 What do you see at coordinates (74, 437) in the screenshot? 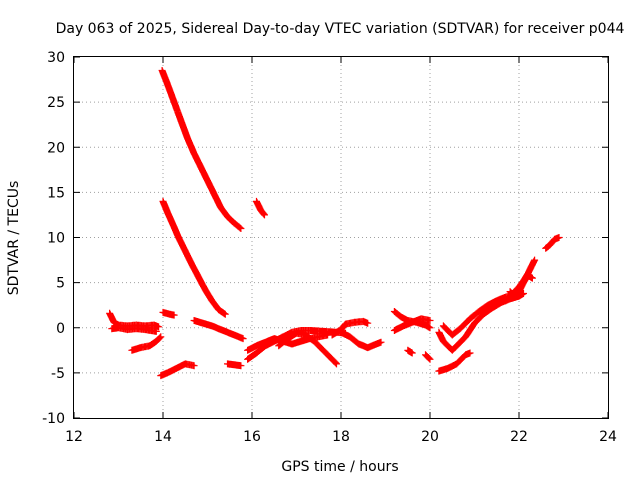
I see `x-tick-label: 12` at bounding box center [74, 437].